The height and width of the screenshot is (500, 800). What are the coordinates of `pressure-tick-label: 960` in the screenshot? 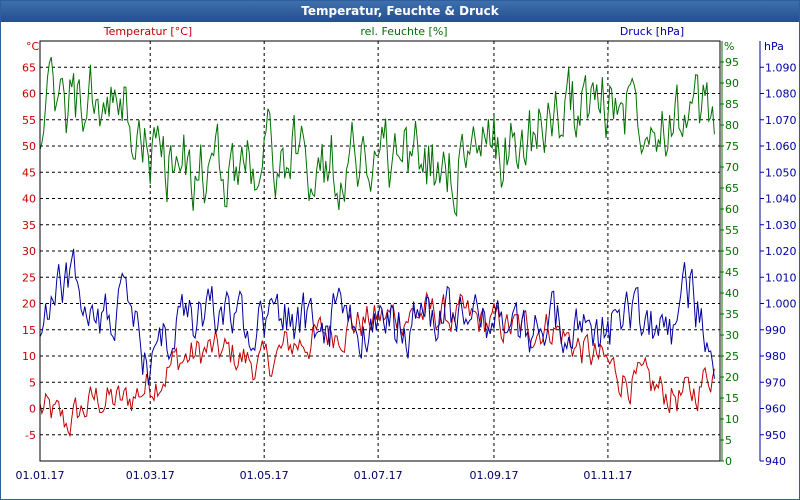 It's located at (775, 409).